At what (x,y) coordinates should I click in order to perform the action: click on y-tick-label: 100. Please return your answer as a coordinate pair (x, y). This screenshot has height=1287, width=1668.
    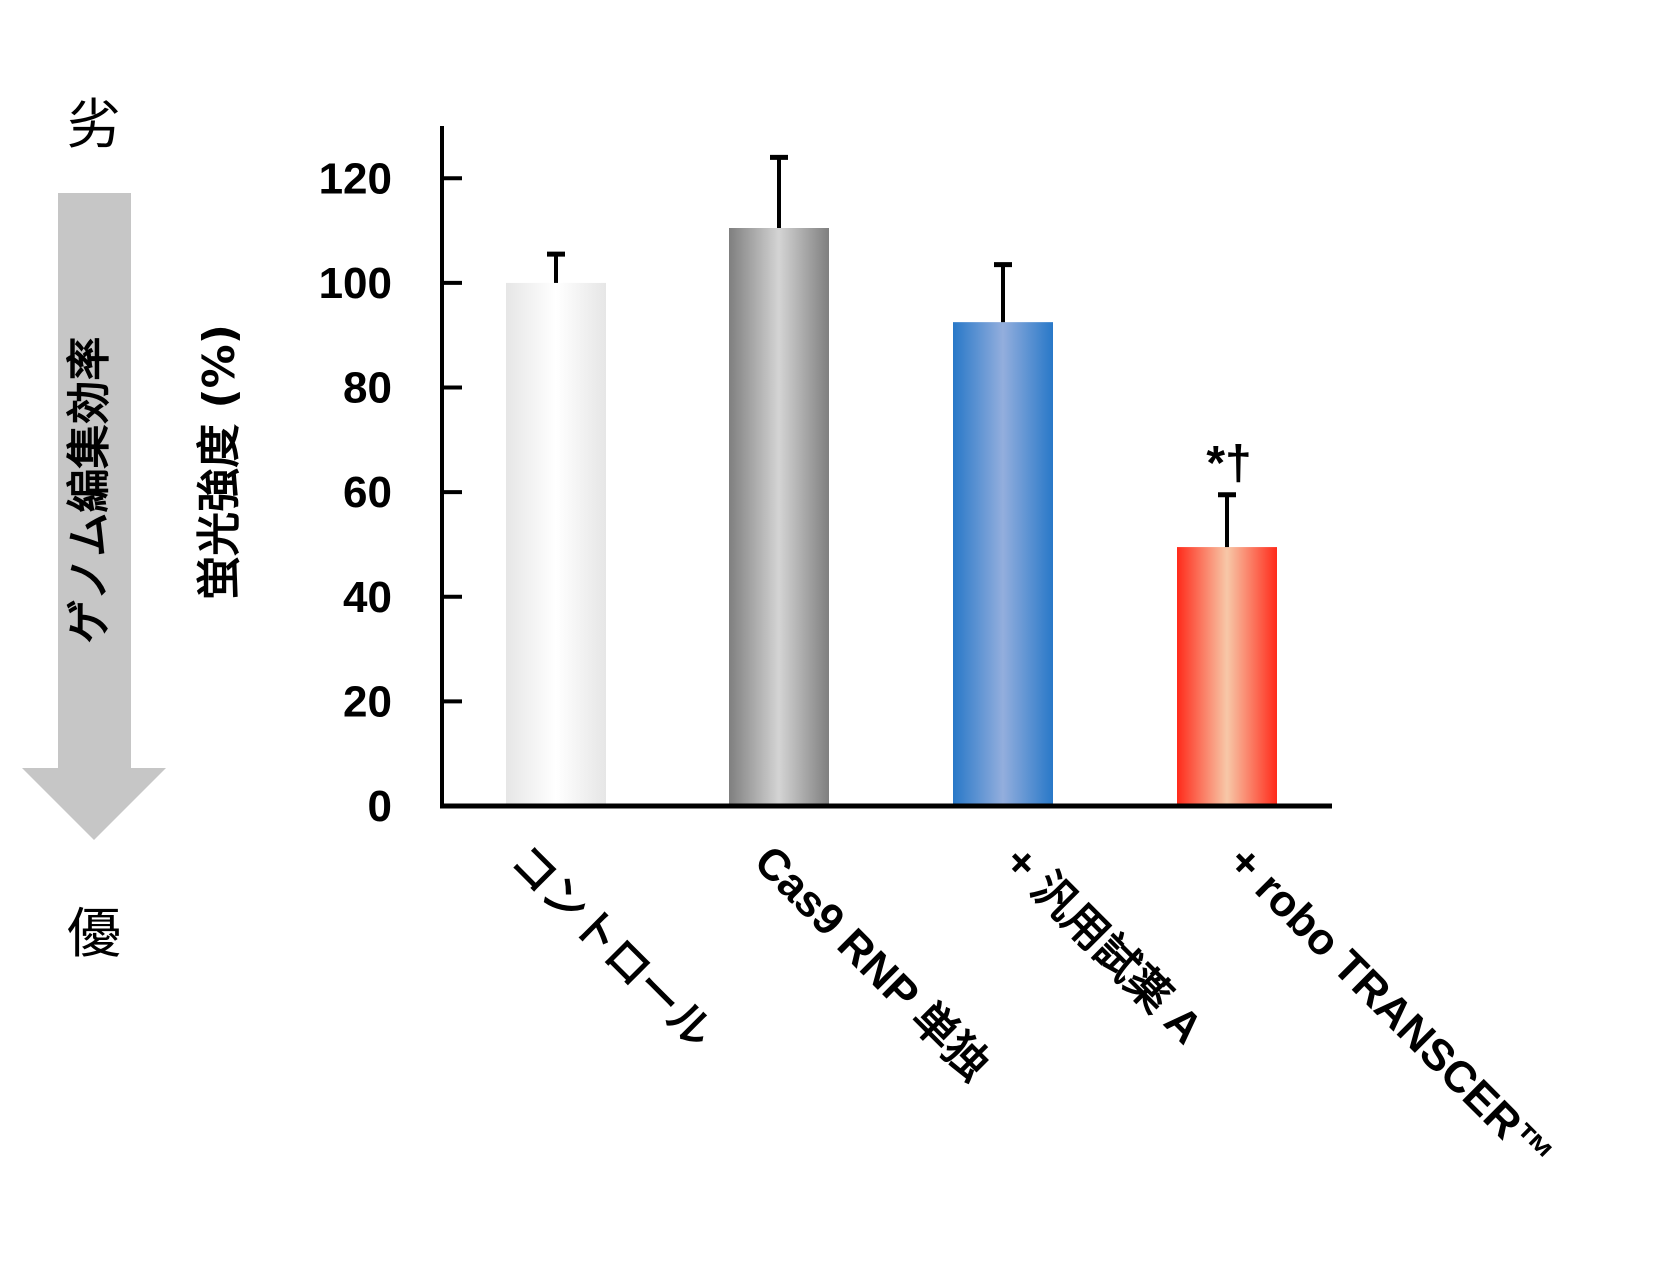
    Looking at the image, I should click on (355, 283).